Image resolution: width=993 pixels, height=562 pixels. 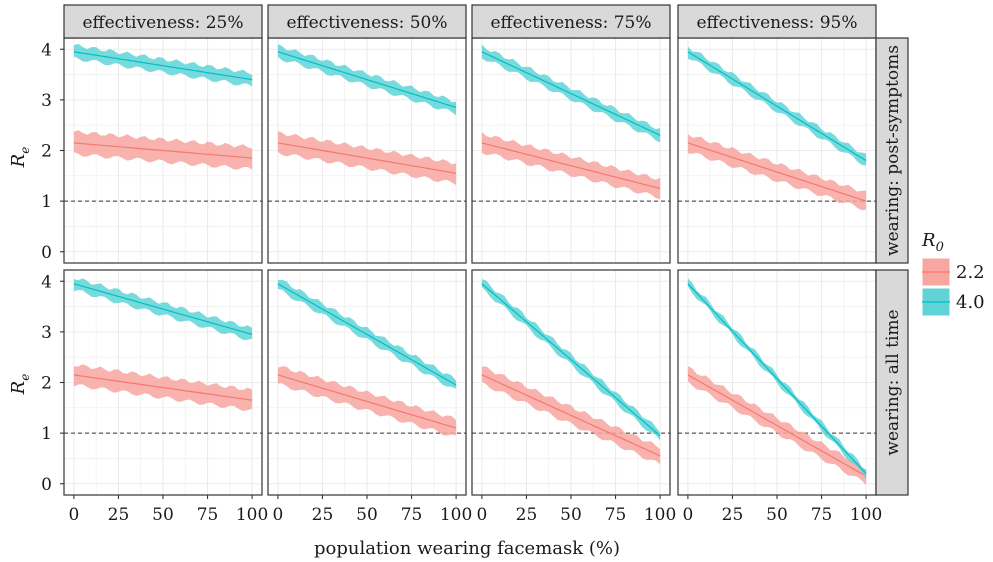 I want to click on strip-label: wearing: post-symptoms, so click(x=893, y=150).